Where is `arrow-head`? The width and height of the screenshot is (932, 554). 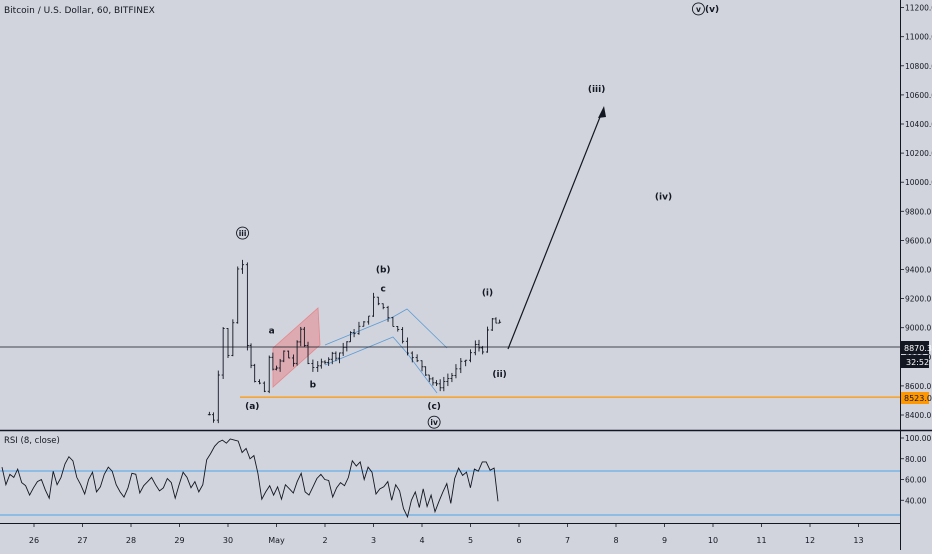 arrow-head is located at coordinates (602, 112).